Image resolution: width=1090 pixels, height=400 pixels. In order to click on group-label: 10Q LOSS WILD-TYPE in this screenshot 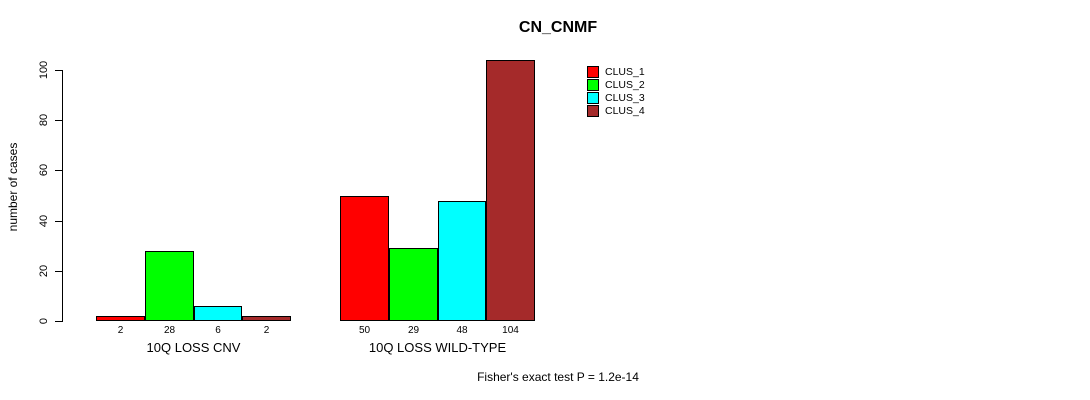, I will do `click(437, 347)`.